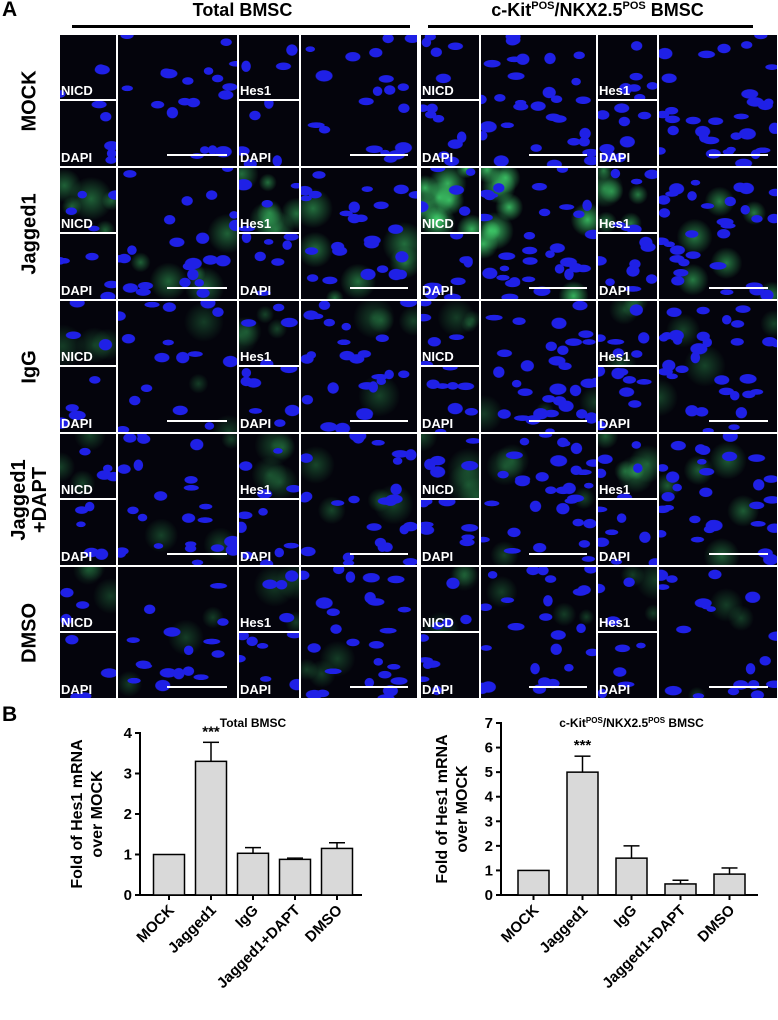 The image size is (778, 1020). What do you see at coordinates (253, 723) in the screenshot?
I see `chart-title: Total BMSC` at bounding box center [253, 723].